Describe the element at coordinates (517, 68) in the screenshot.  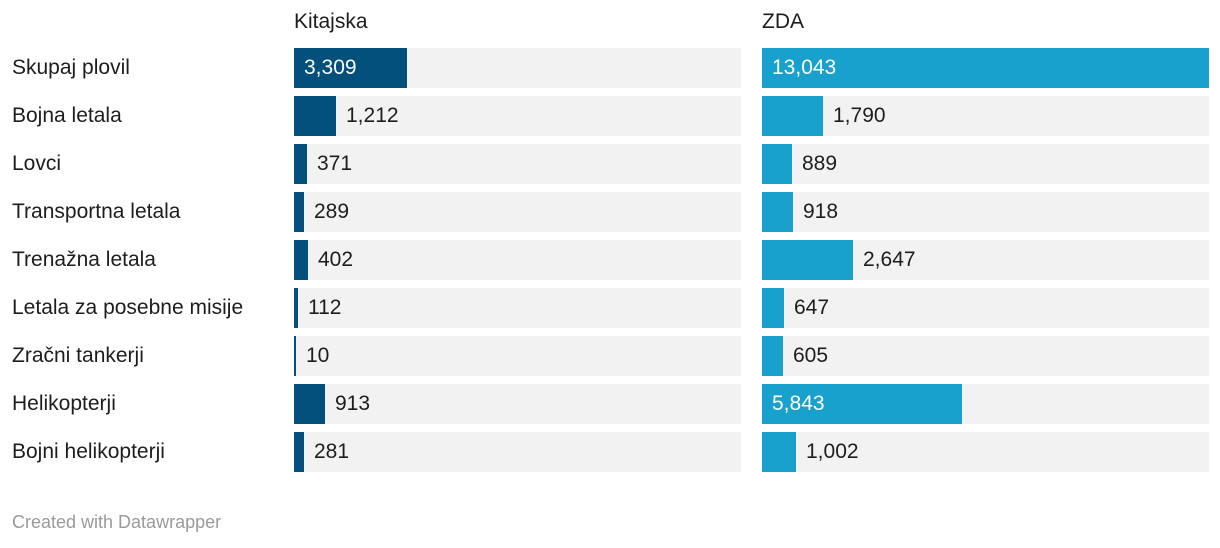
I see `bar-track: 3,309` at that location.